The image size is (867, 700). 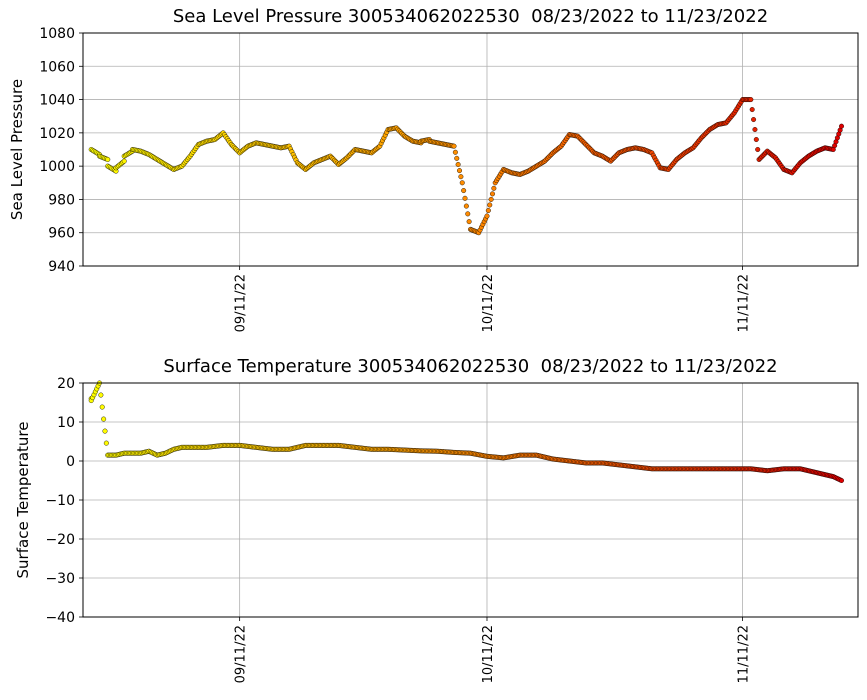 What do you see at coordinates (57, 167) in the screenshot?
I see `y-tick-label: 1000` at bounding box center [57, 167].